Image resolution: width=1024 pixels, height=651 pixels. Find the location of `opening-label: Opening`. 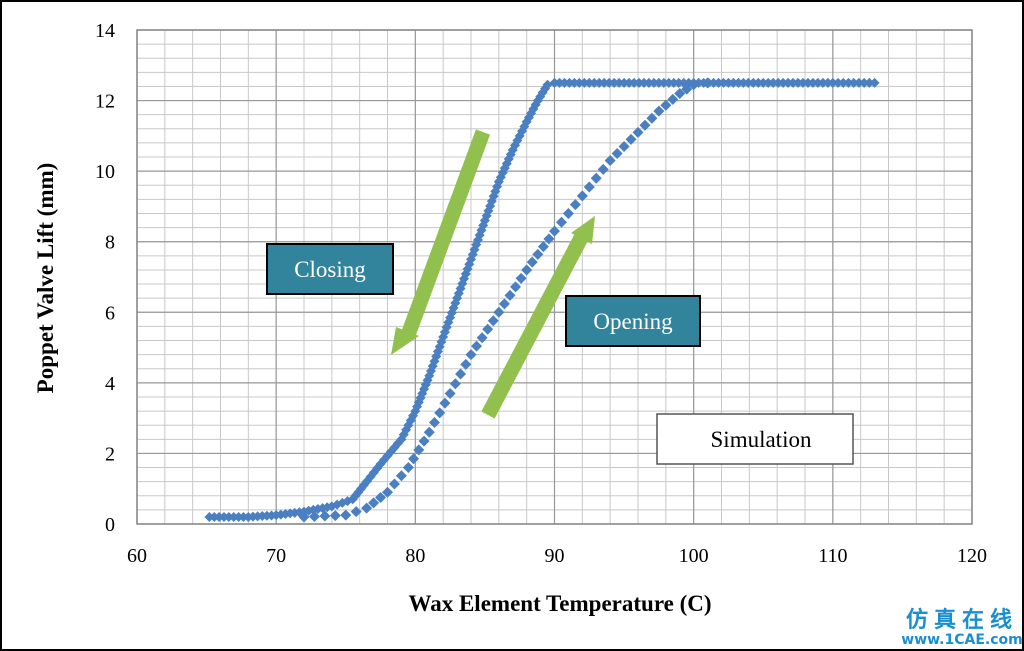

opening-label: Opening is located at coordinates (633, 321).